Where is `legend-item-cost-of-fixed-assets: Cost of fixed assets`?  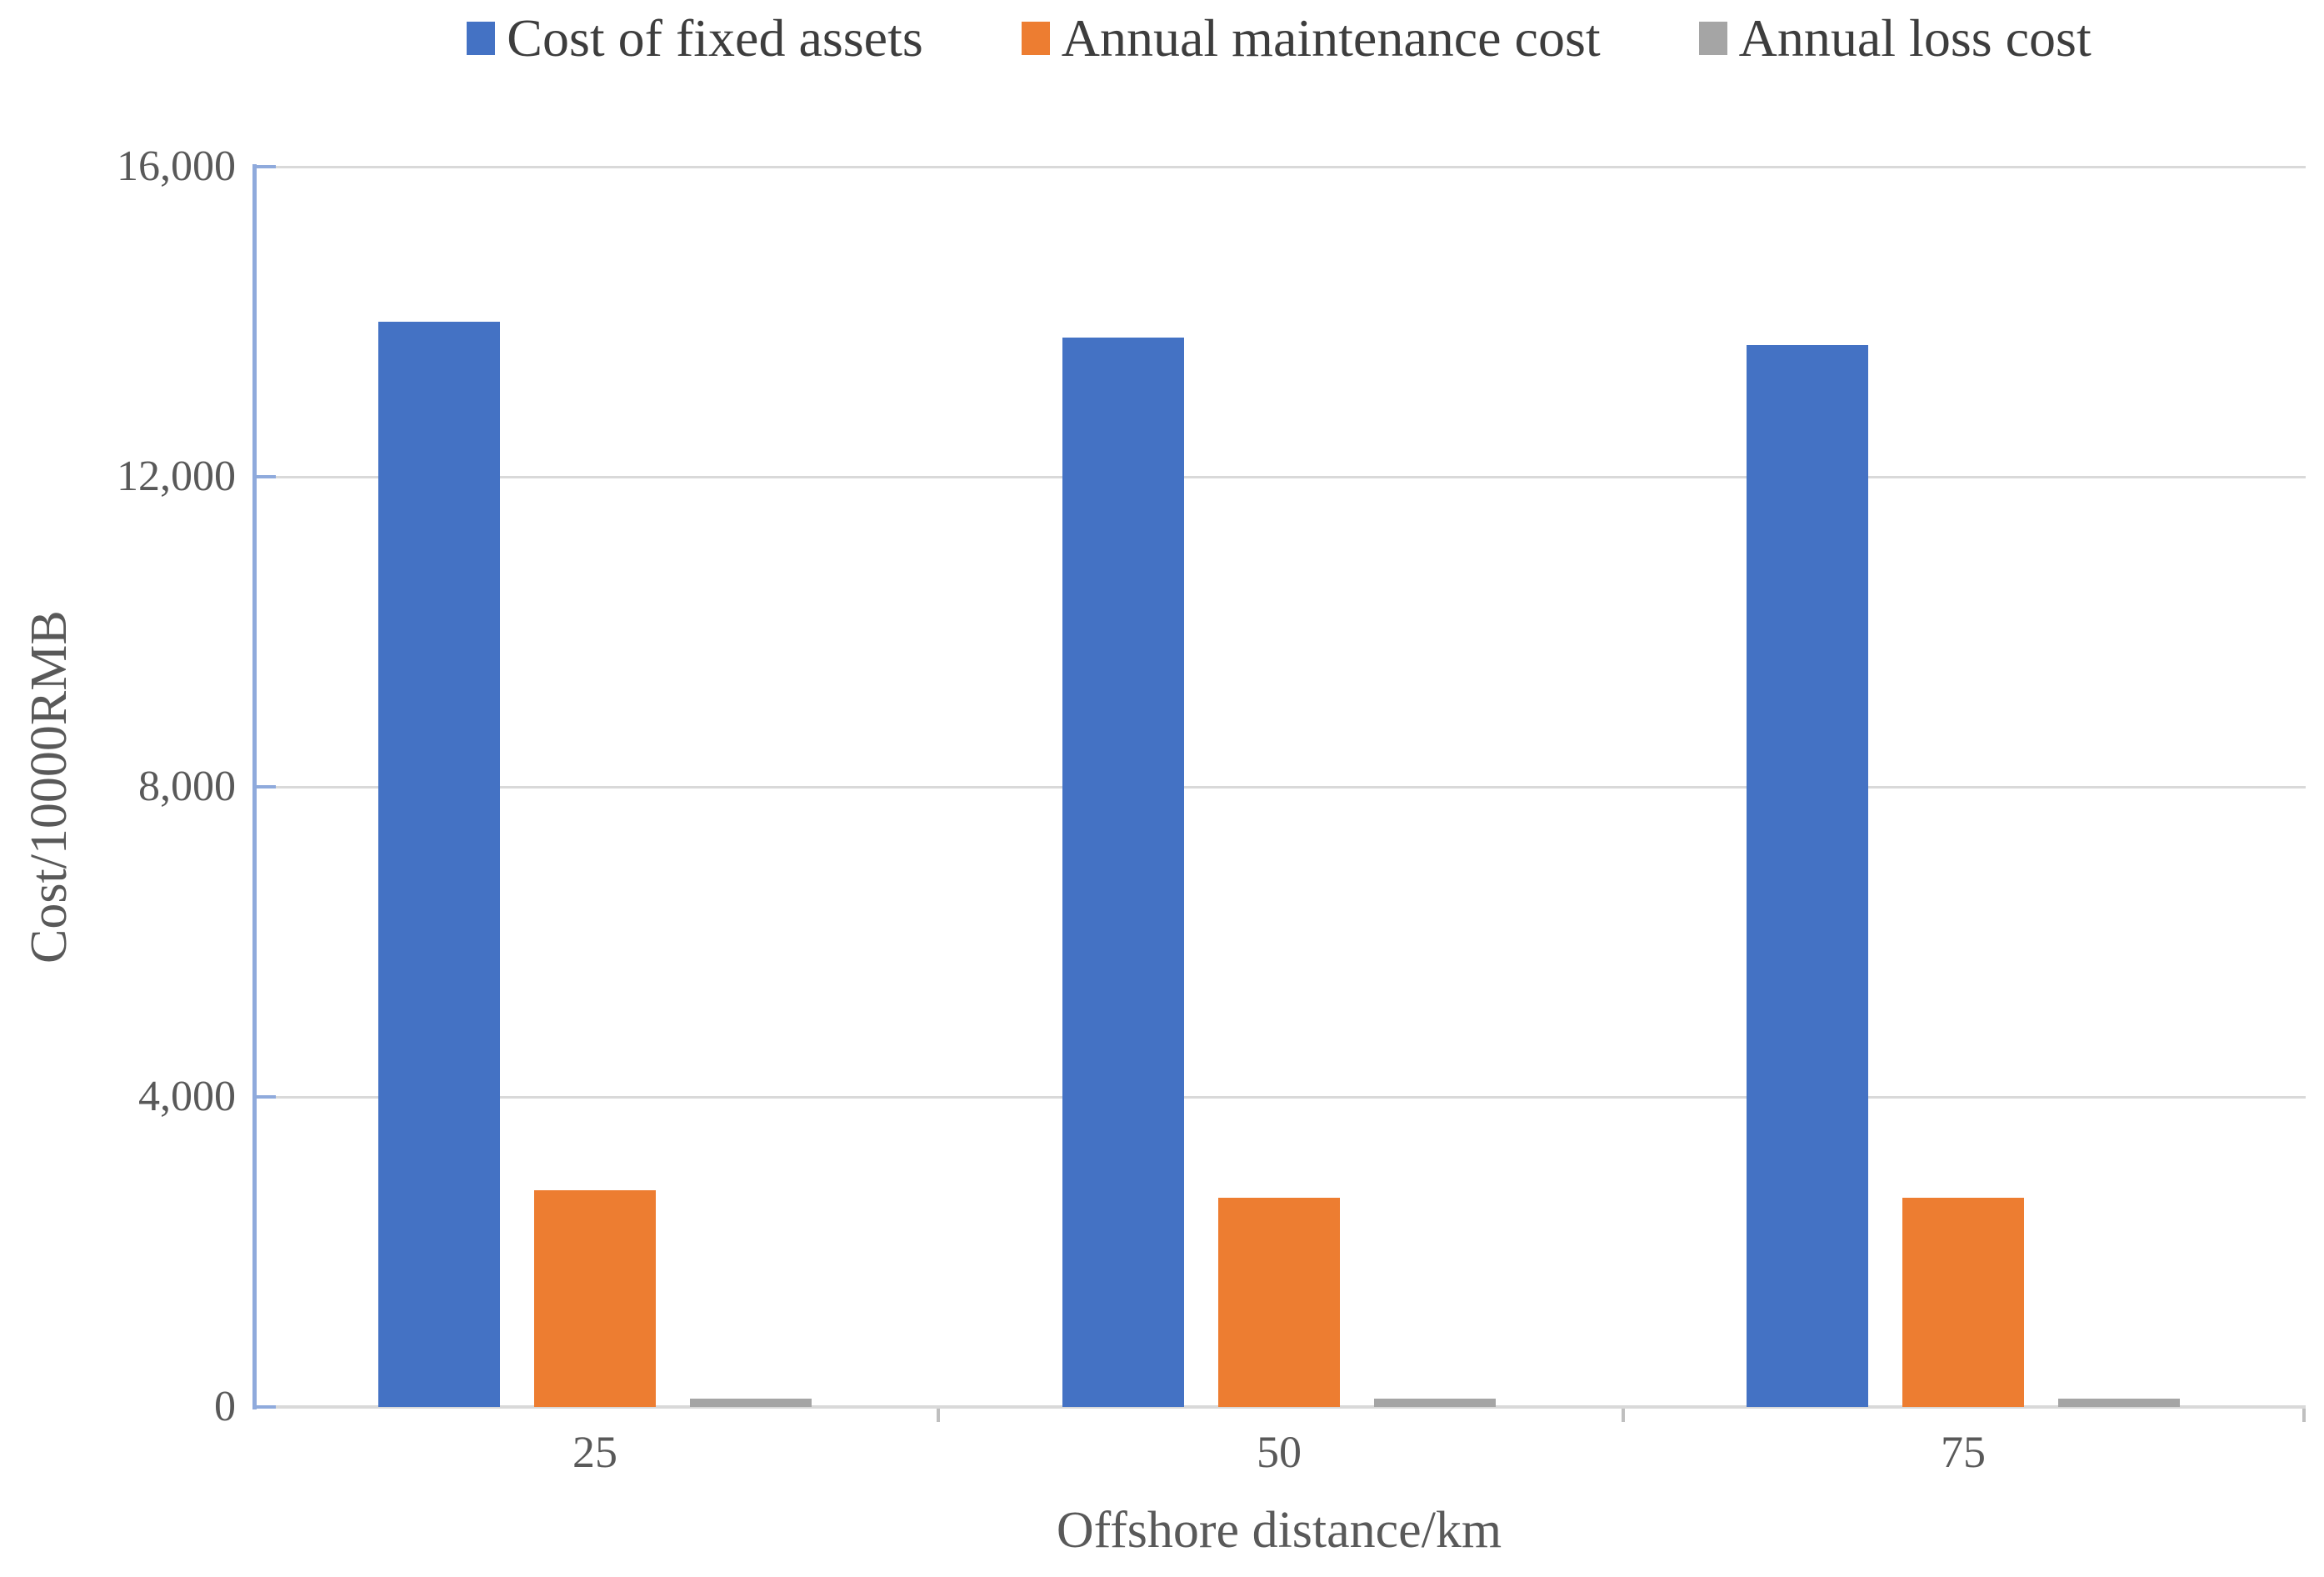
legend-item-cost-of-fixed-assets: Cost of fixed assets is located at coordinates (695, 38).